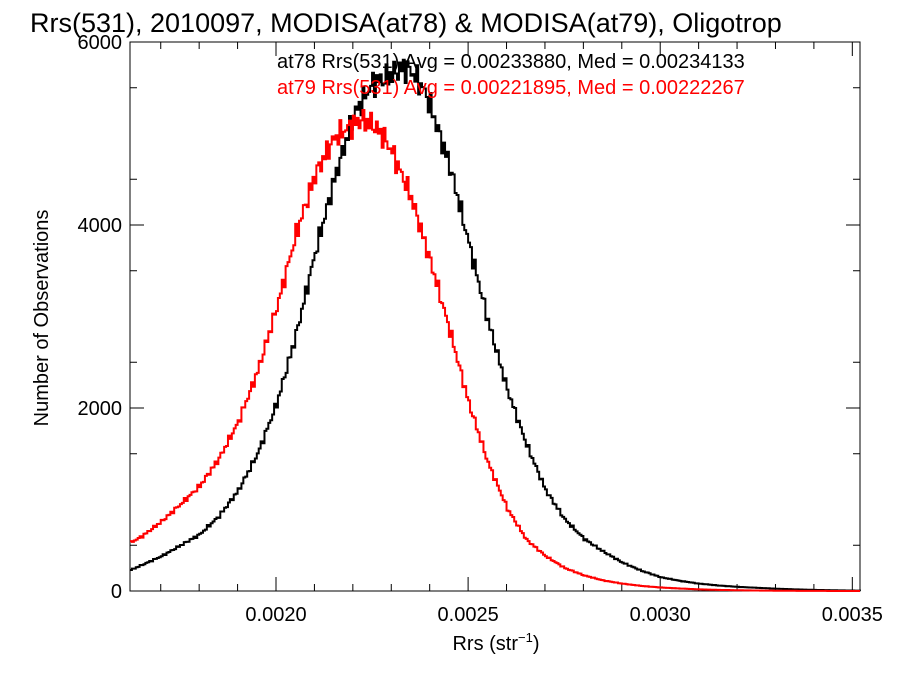 This screenshot has width=900, height=675. I want to click on y-tick-label: 0, so click(116, 592).